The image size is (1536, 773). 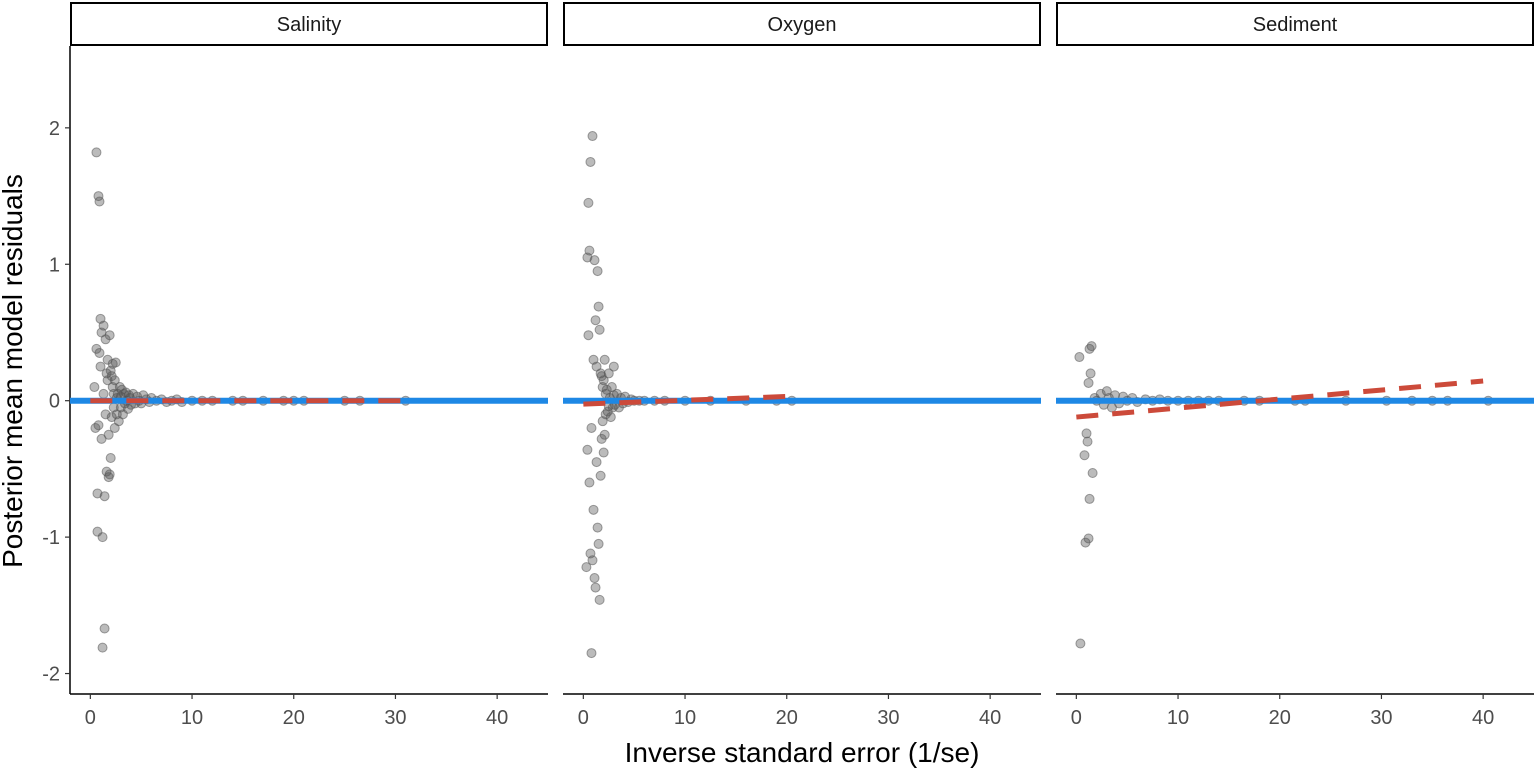 What do you see at coordinates (54, 265) in the screenshot?
I see `y-tick-label: 1` at bounding box center [54, 265].